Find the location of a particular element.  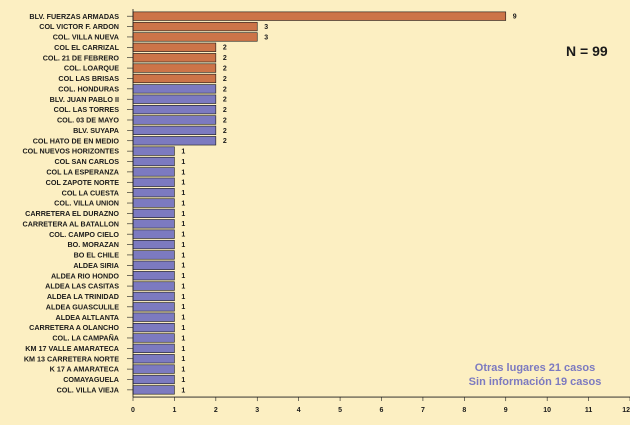

category-label: COL. LOARQUE is located at coordinates (91, 68).